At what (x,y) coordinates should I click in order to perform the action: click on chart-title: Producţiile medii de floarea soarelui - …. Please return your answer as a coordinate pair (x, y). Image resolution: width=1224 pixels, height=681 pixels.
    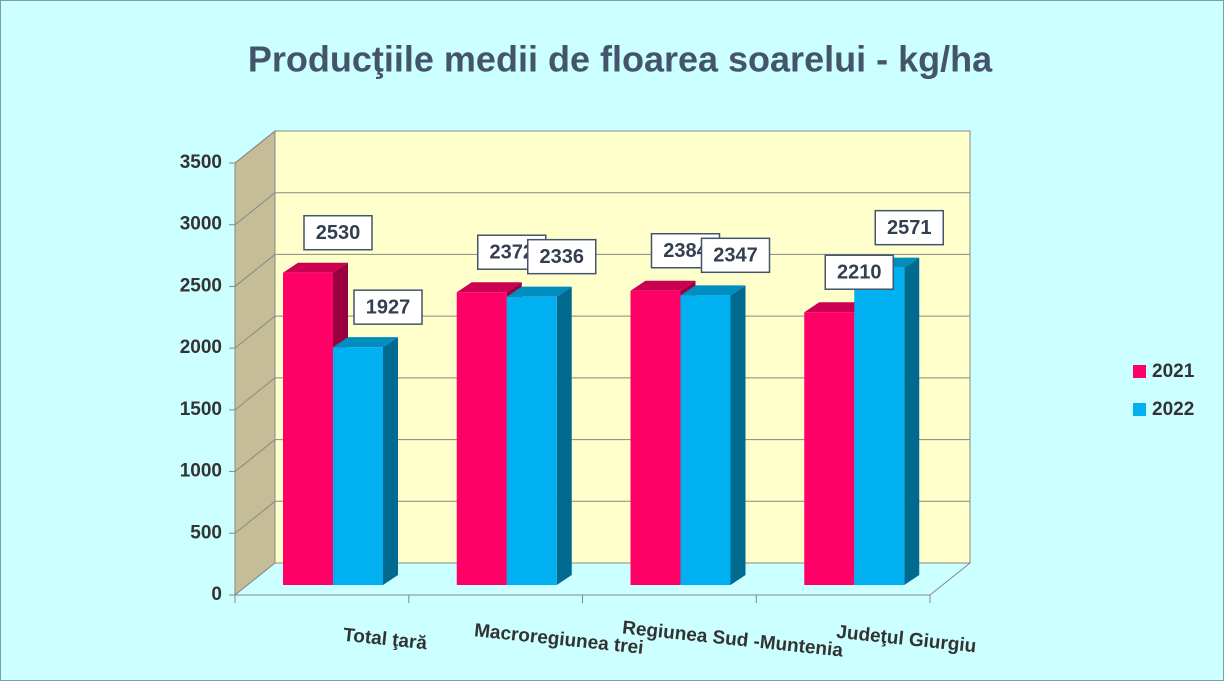
    Looking at the image, I should click on (620, 59).